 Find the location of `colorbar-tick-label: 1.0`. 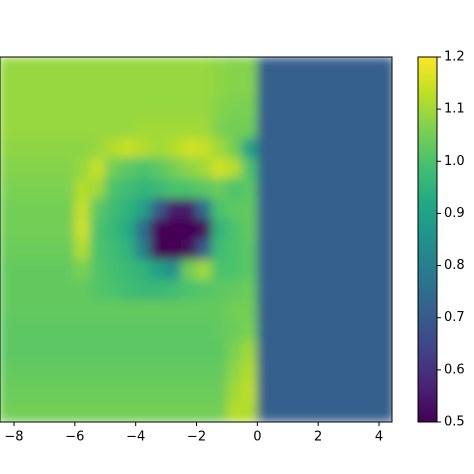

colorbar-tick-label: 1.0 is located at coordinates (454, 161).